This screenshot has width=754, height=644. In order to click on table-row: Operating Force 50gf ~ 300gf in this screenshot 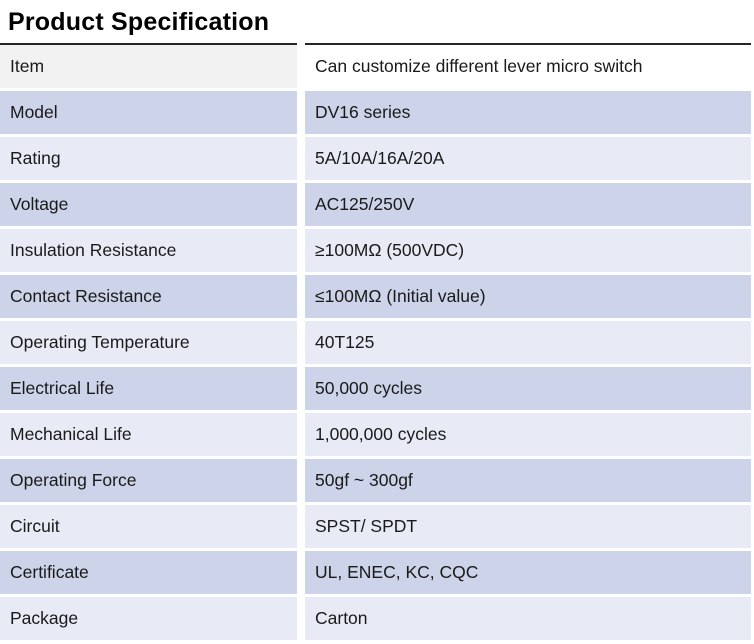, I will do `click(375, 480)`.